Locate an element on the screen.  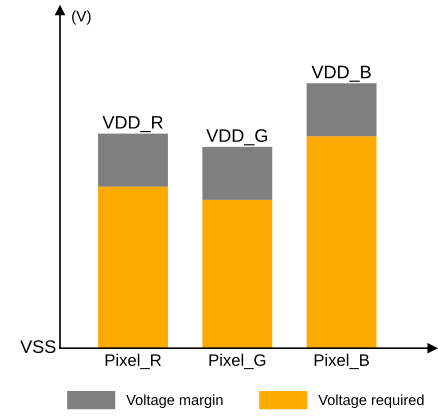
annotation: VDD_G is located at coordinates (237, 137).